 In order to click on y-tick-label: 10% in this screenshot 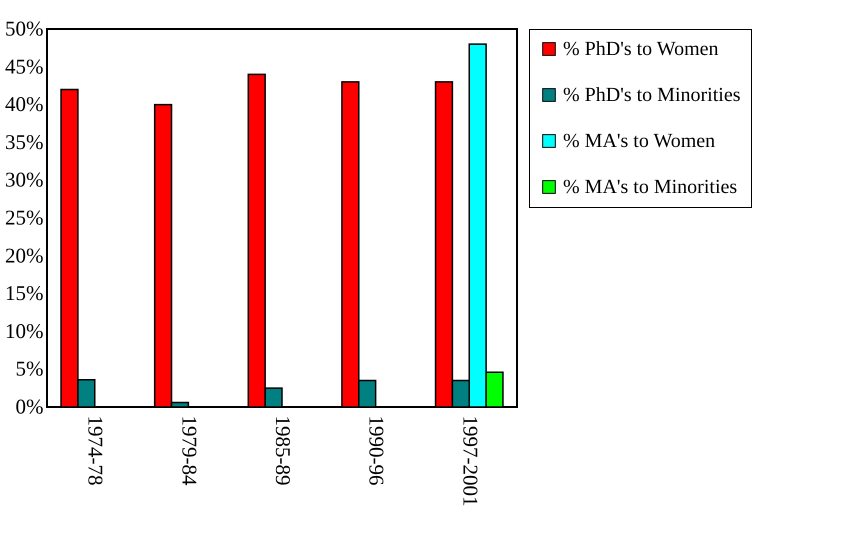, I will do `click(24, 330)`.